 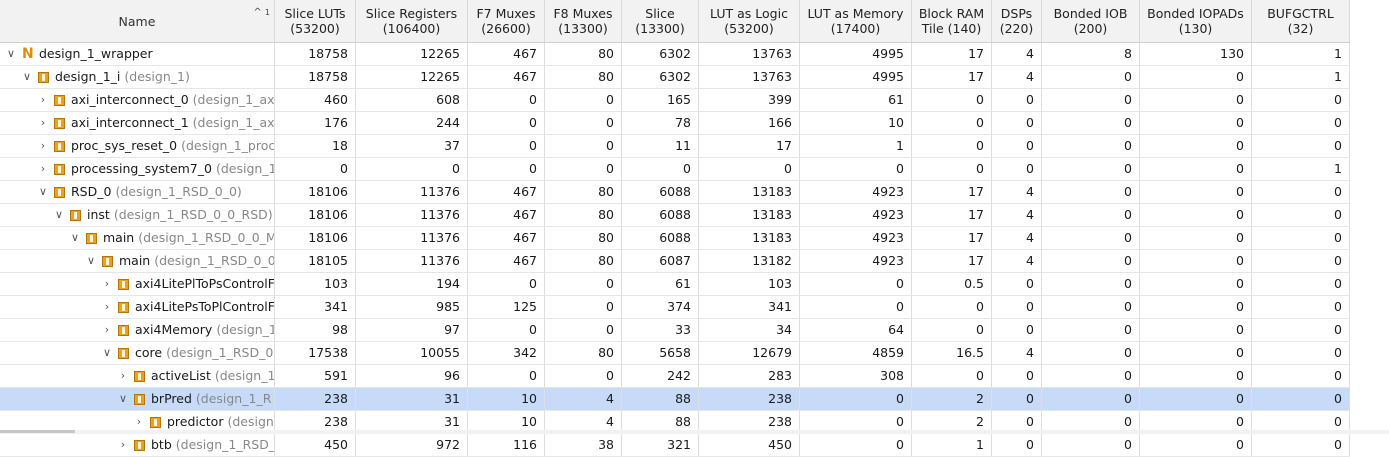 What do you see at coordinates (1017, 21) in the screenshot?
I see `column-header-9: DSPs (220)` at bounding box center [1017, 21].